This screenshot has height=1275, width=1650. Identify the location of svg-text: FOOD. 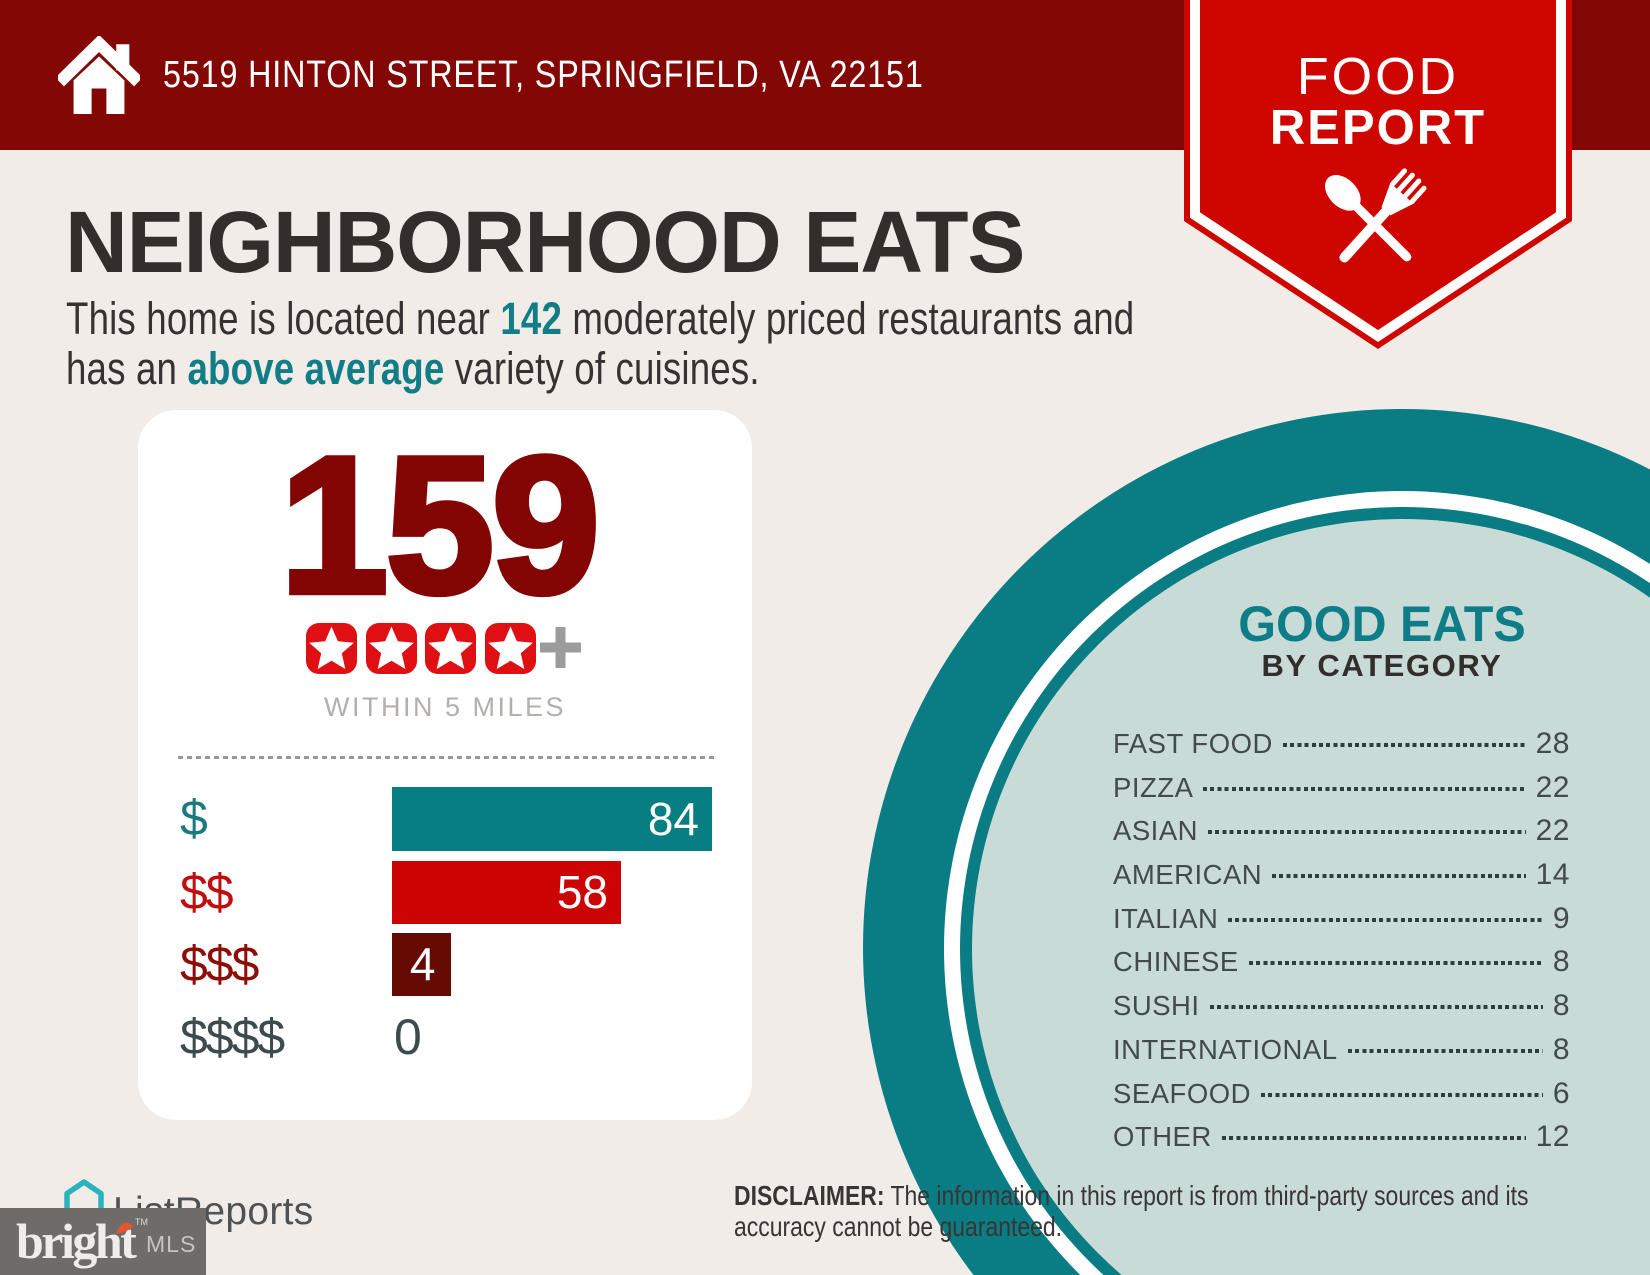
(1378, 77).